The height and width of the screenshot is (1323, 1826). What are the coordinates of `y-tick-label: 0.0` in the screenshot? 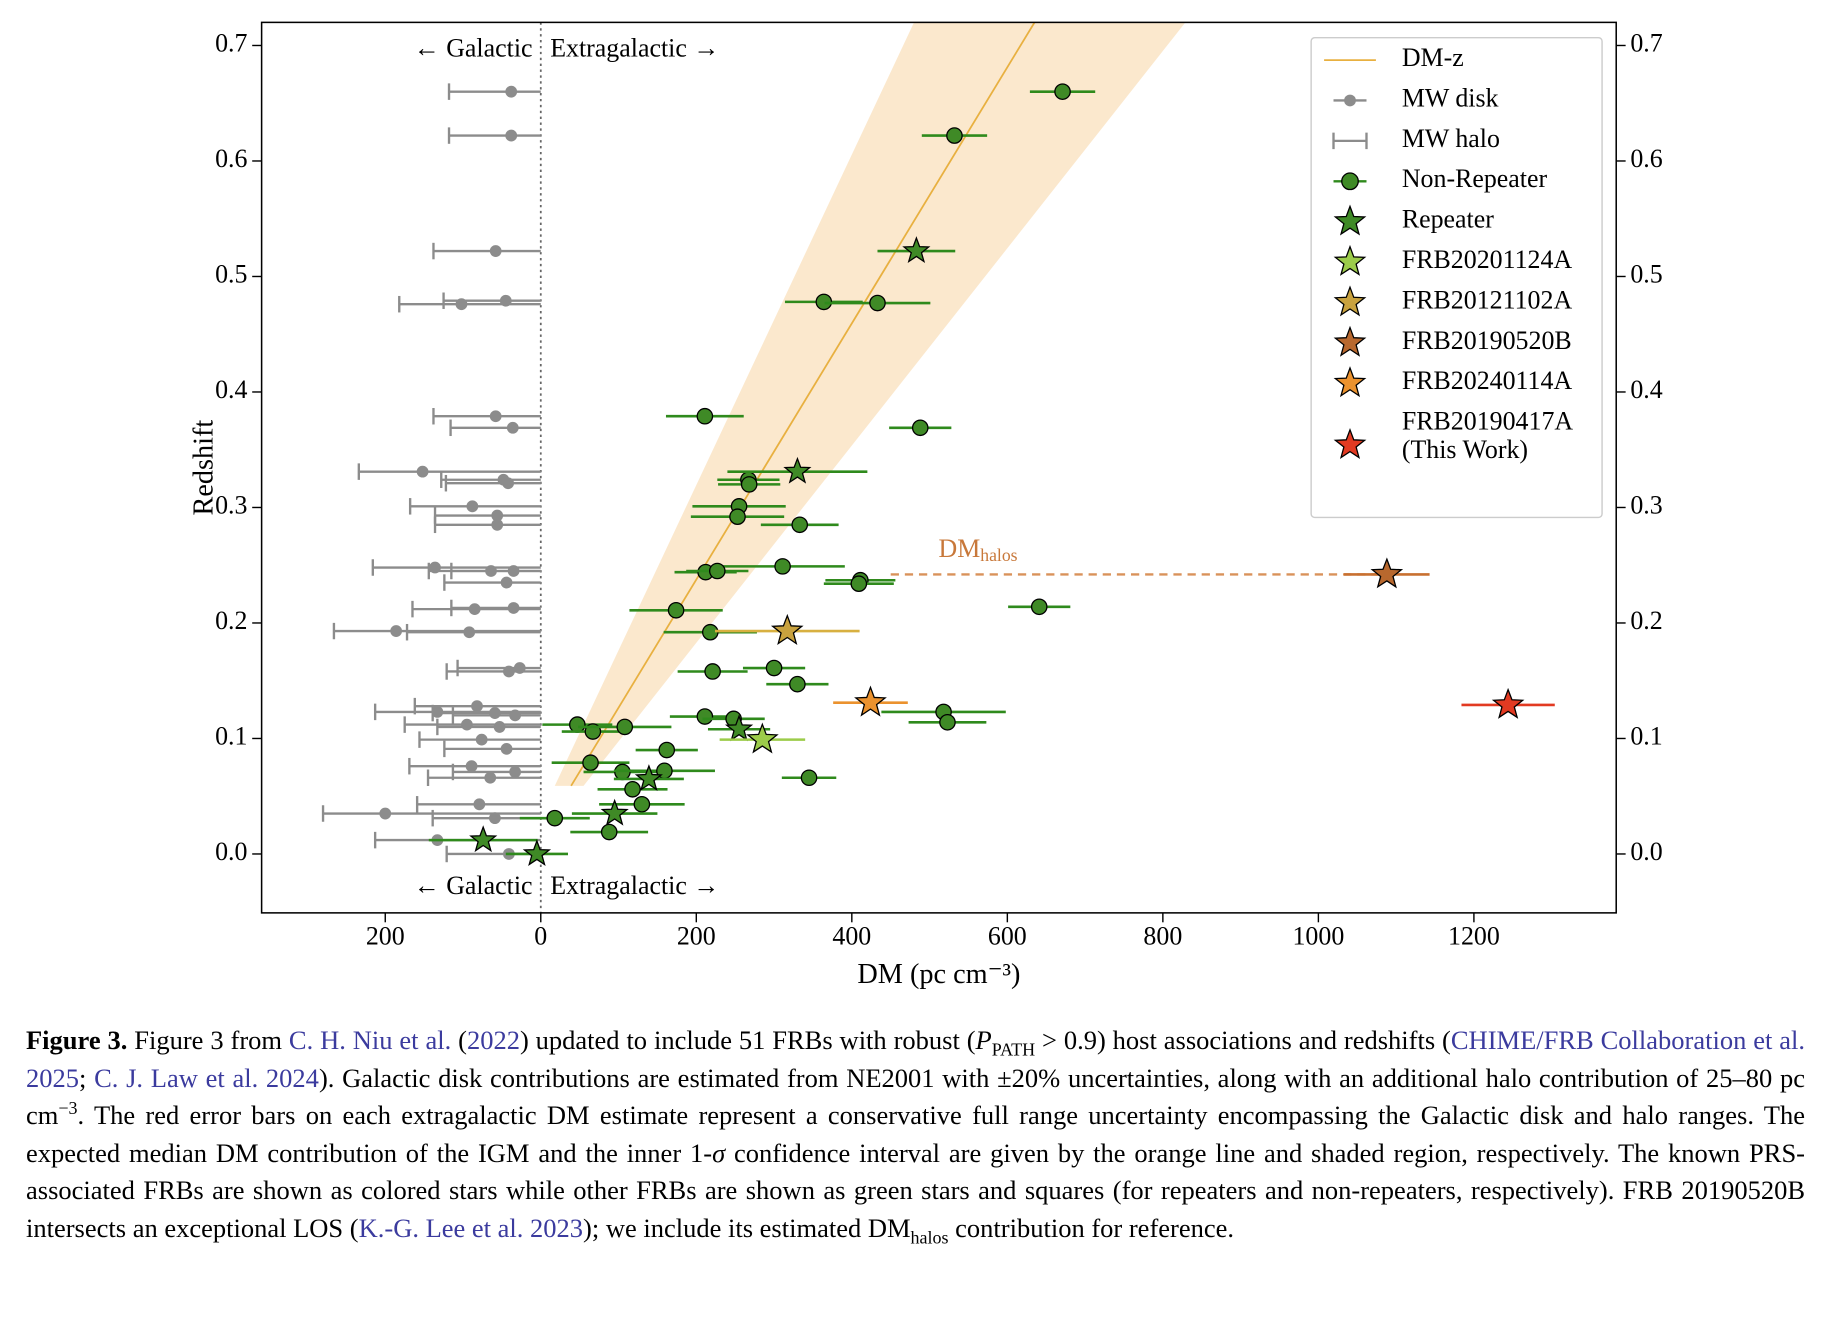 It's located at (231, 851).